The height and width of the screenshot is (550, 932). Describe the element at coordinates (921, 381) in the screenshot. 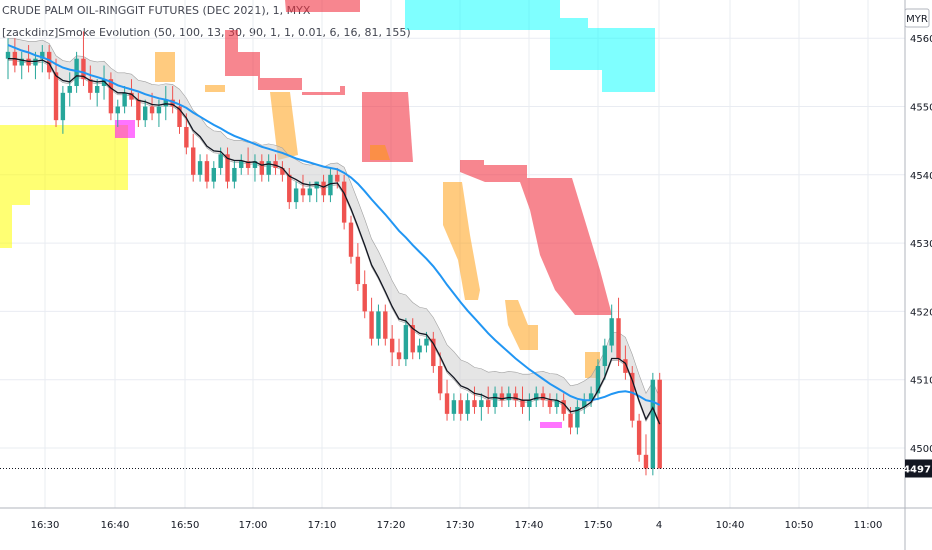

I see `y-tick-label: 4510` at that location.